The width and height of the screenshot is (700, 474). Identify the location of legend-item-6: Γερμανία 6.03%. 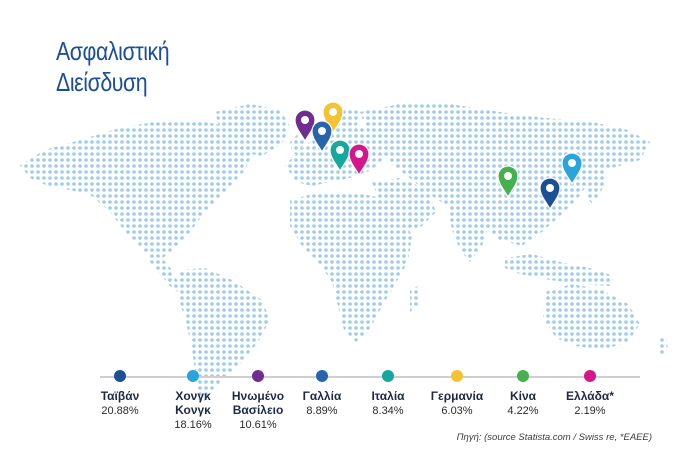
(457, 394).